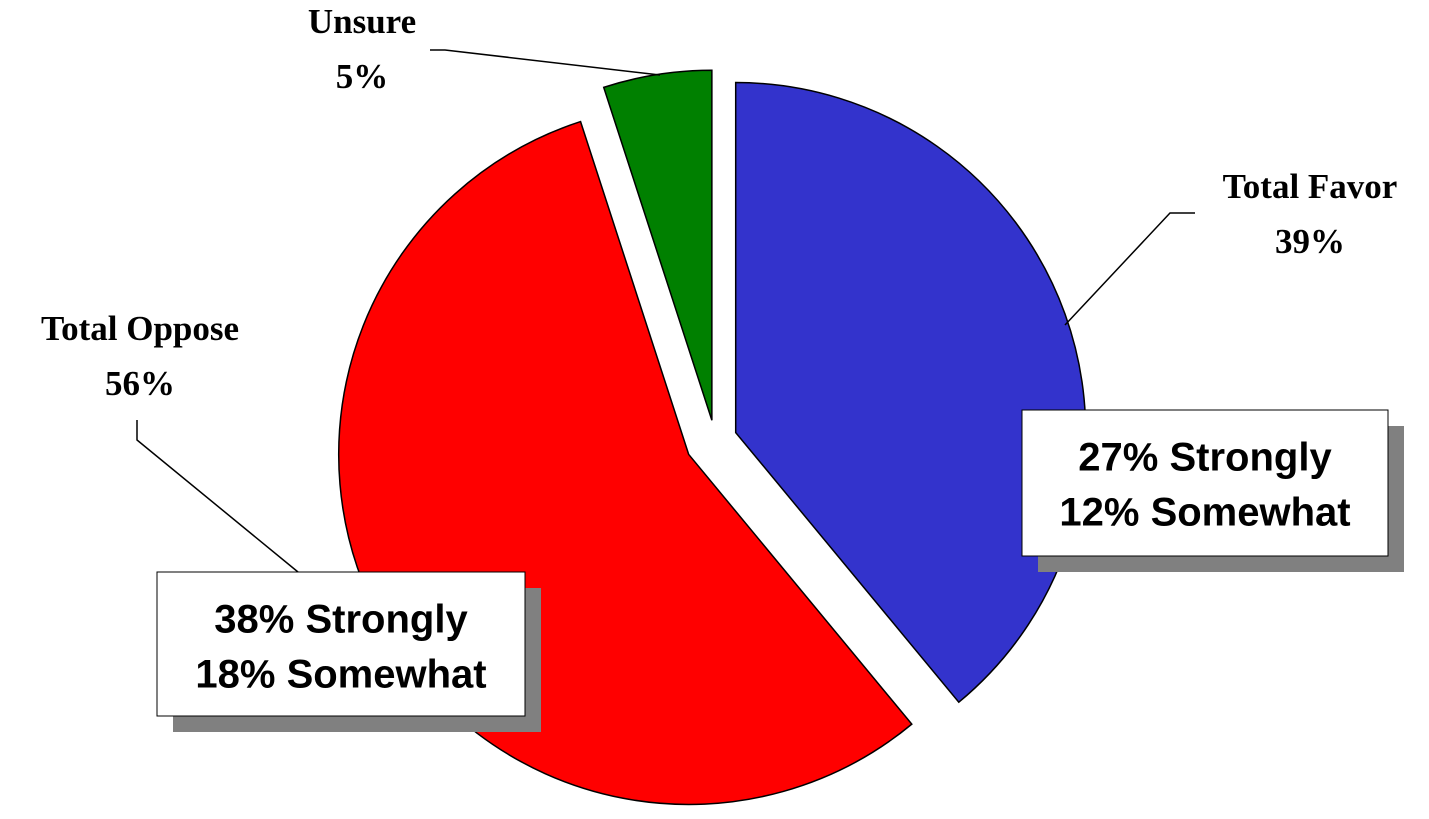  What do you see at coordinates (1310, 186) in the screenshot?
I see `slice-label: Total Favor` at bounding box center [1310, 186].